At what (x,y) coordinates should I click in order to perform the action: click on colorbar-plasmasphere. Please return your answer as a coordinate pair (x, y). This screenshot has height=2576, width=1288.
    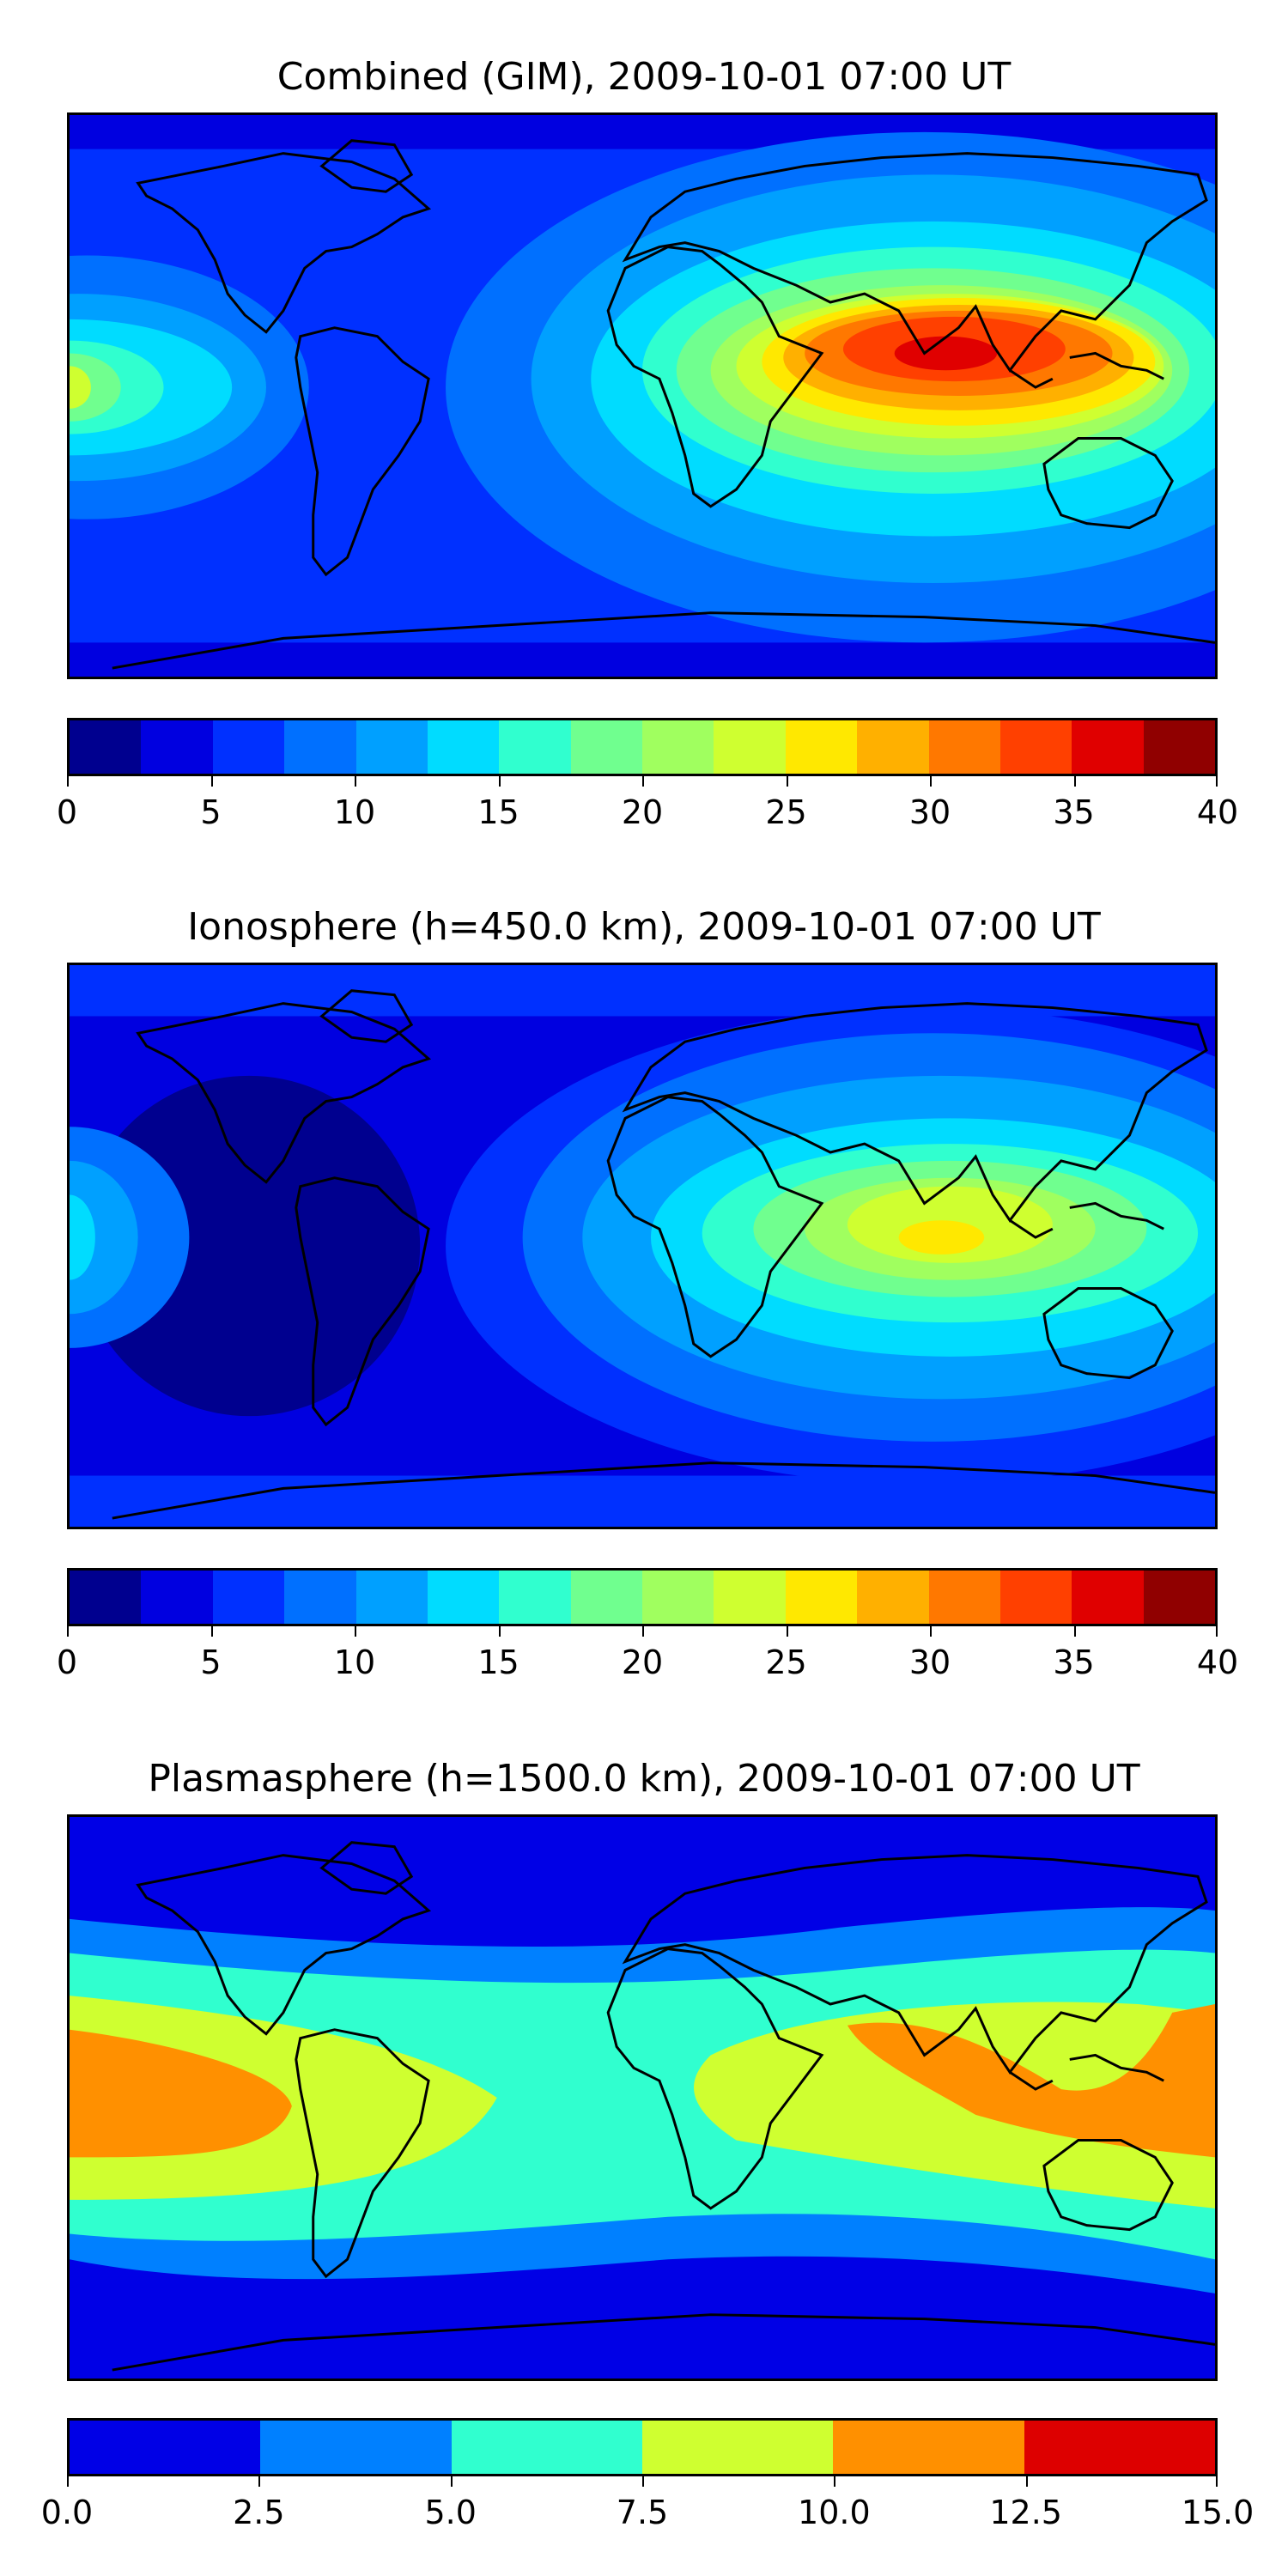
    Looking at the image, I should click on (642, 2447).